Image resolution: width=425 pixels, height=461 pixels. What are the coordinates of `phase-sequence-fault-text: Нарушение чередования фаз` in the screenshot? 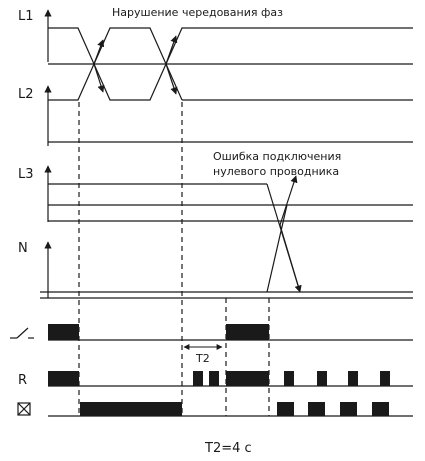 It's located at (197, 12).